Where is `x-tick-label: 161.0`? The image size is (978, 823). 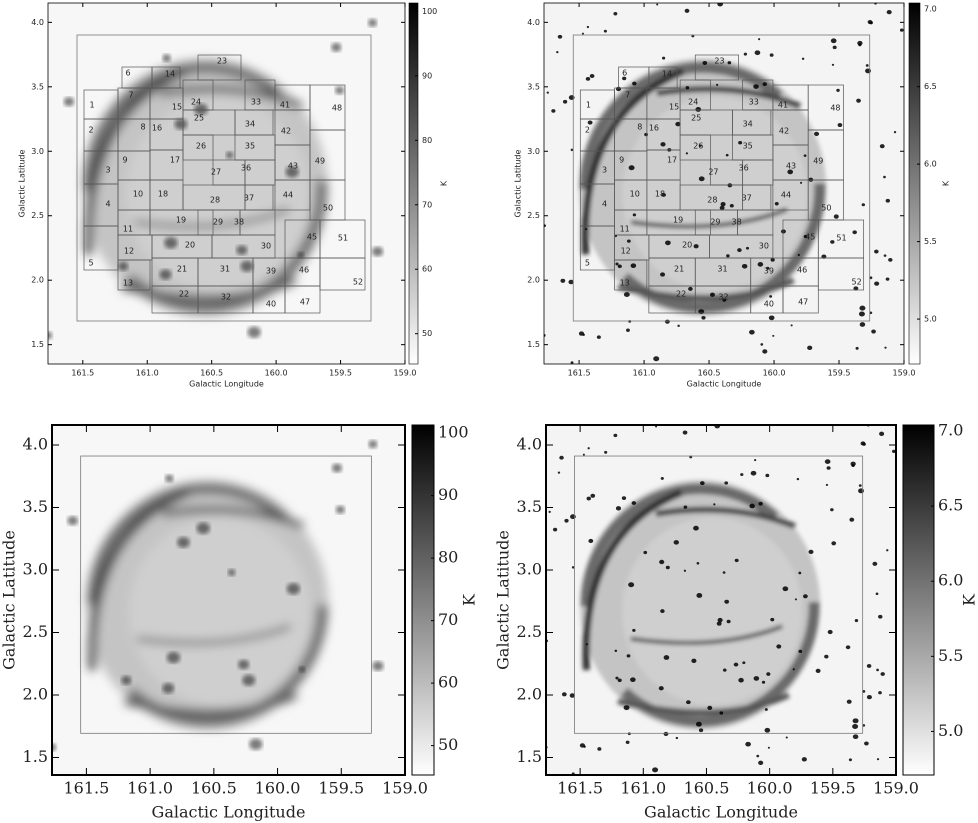 x-tick-label: 161.0 is located at coordinates (644, 373).